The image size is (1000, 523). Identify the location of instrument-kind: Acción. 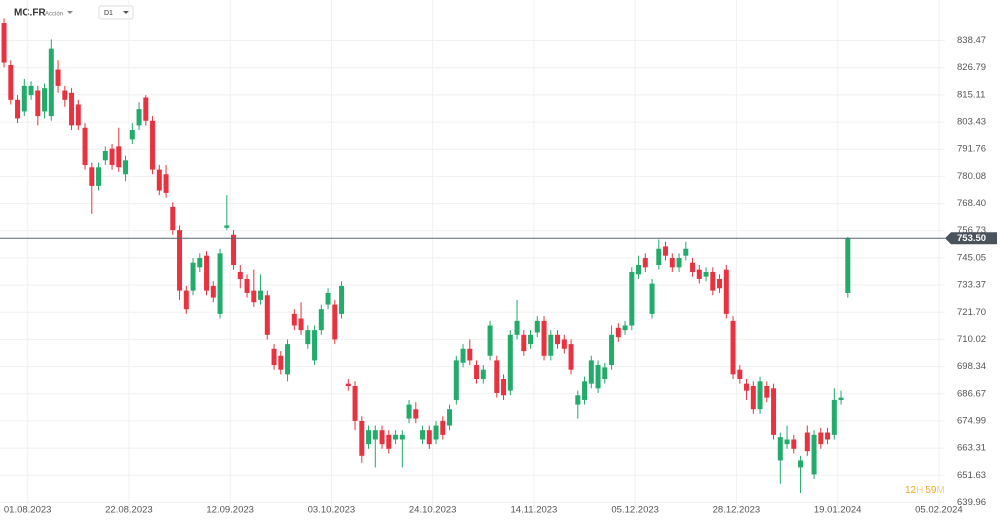
(54, 15).